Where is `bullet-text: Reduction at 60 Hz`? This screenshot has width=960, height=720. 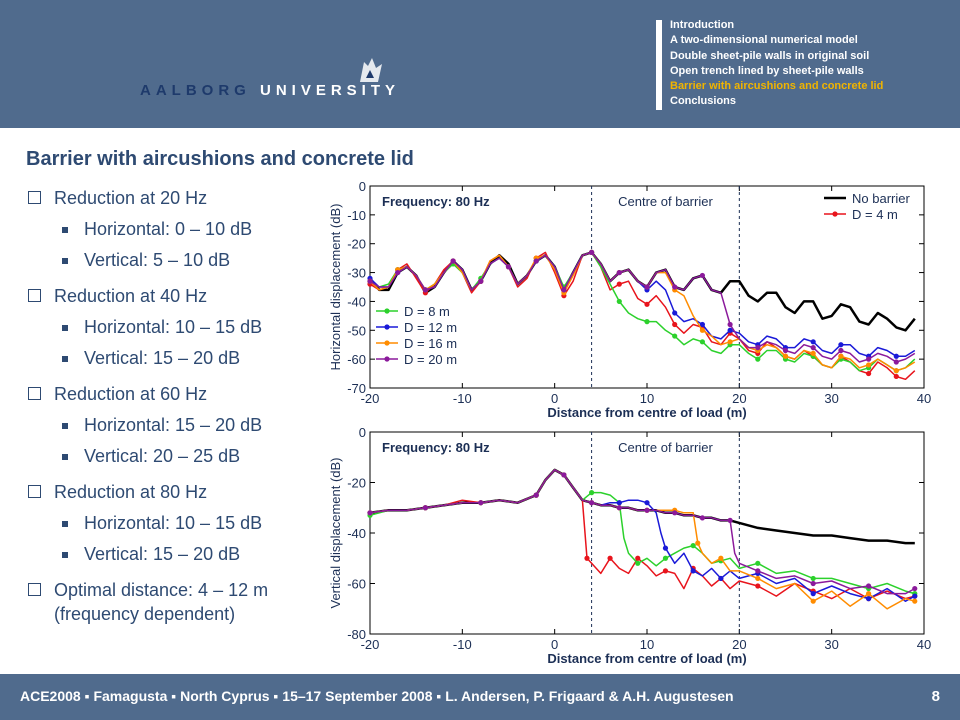
bullet-text: Reduction at 60 Hz is located at coordinates (131, 394).